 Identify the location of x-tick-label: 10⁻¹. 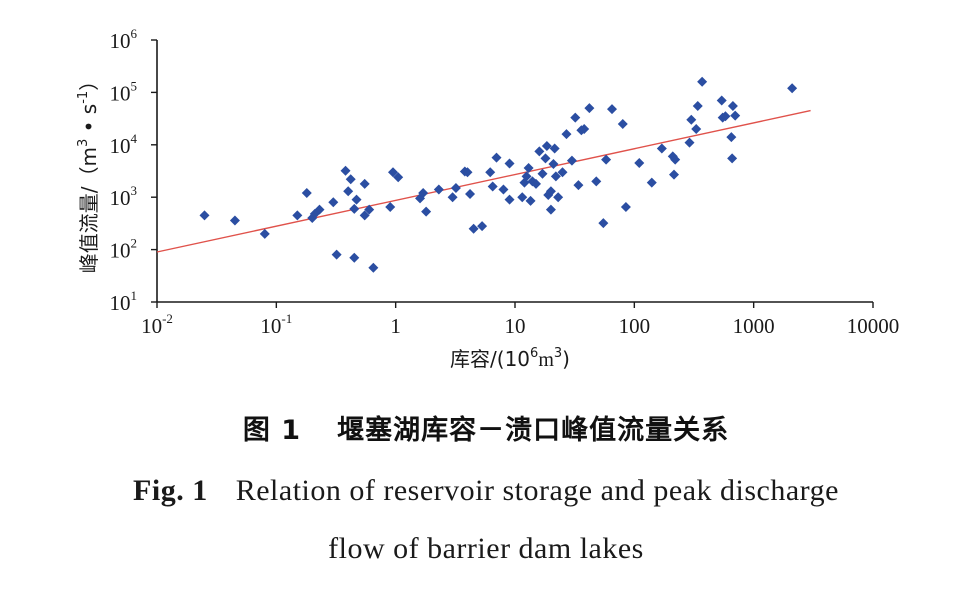
(276, 324).